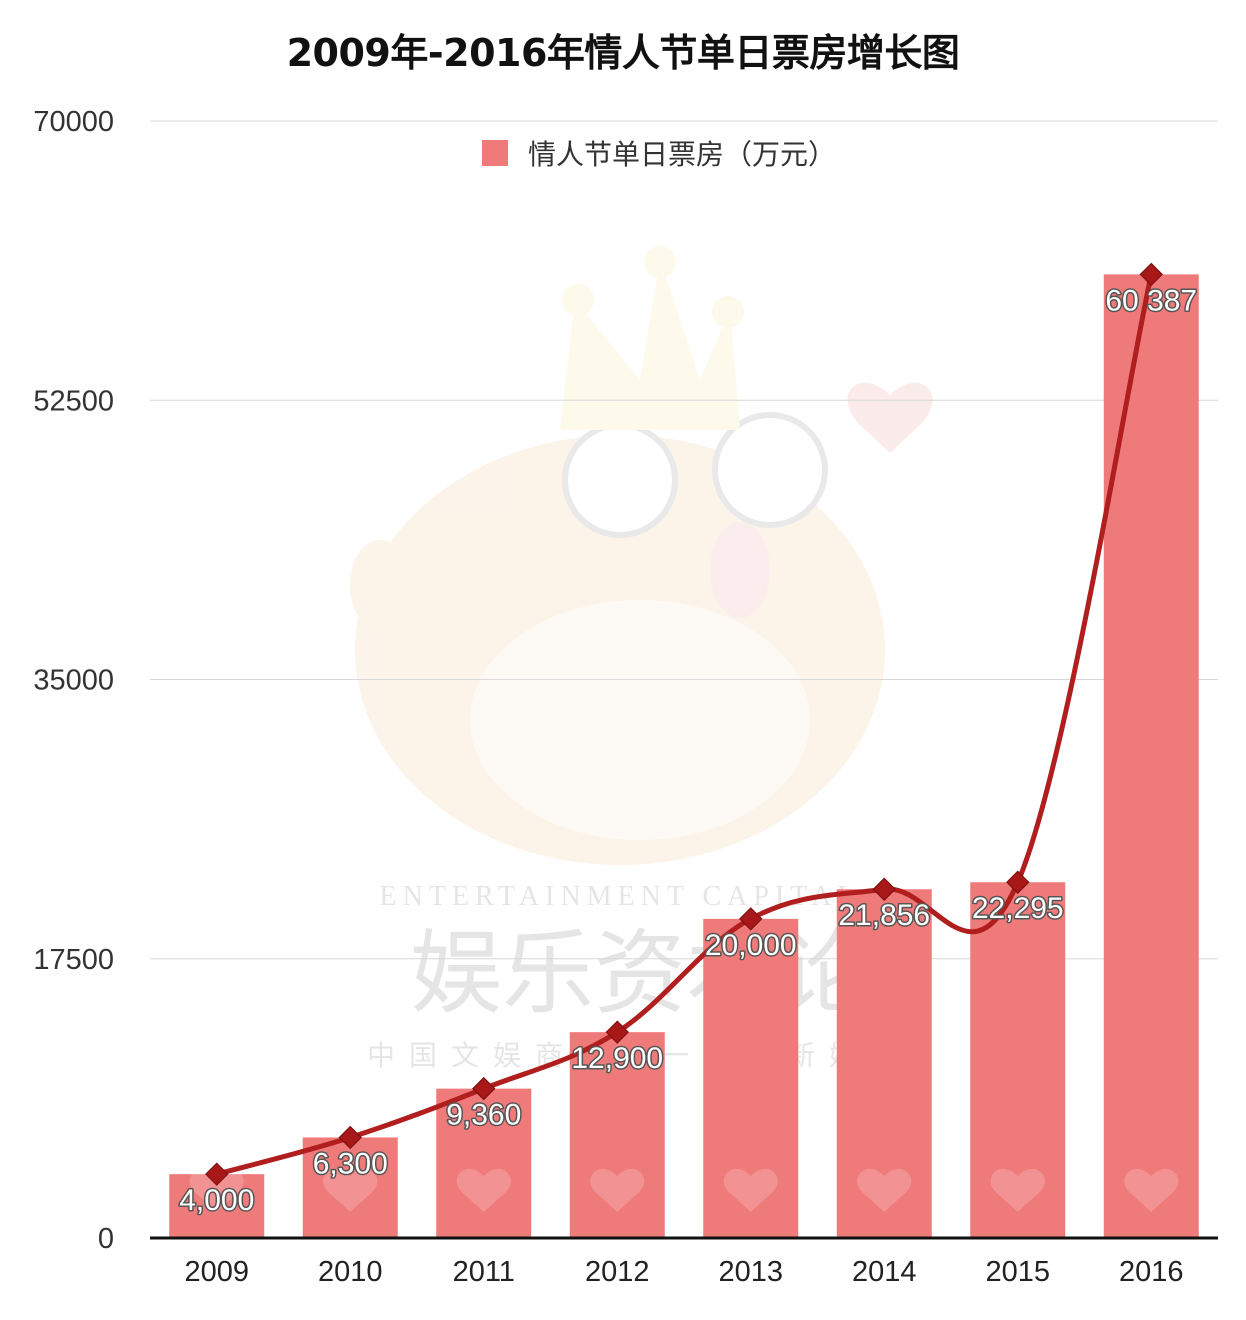 This screenshot has width=1246, height=1320. What do you see at coordinates (73, 960) in the screenshot?
I see `y-tick-label: 17500` at bounding box center [73, 960].